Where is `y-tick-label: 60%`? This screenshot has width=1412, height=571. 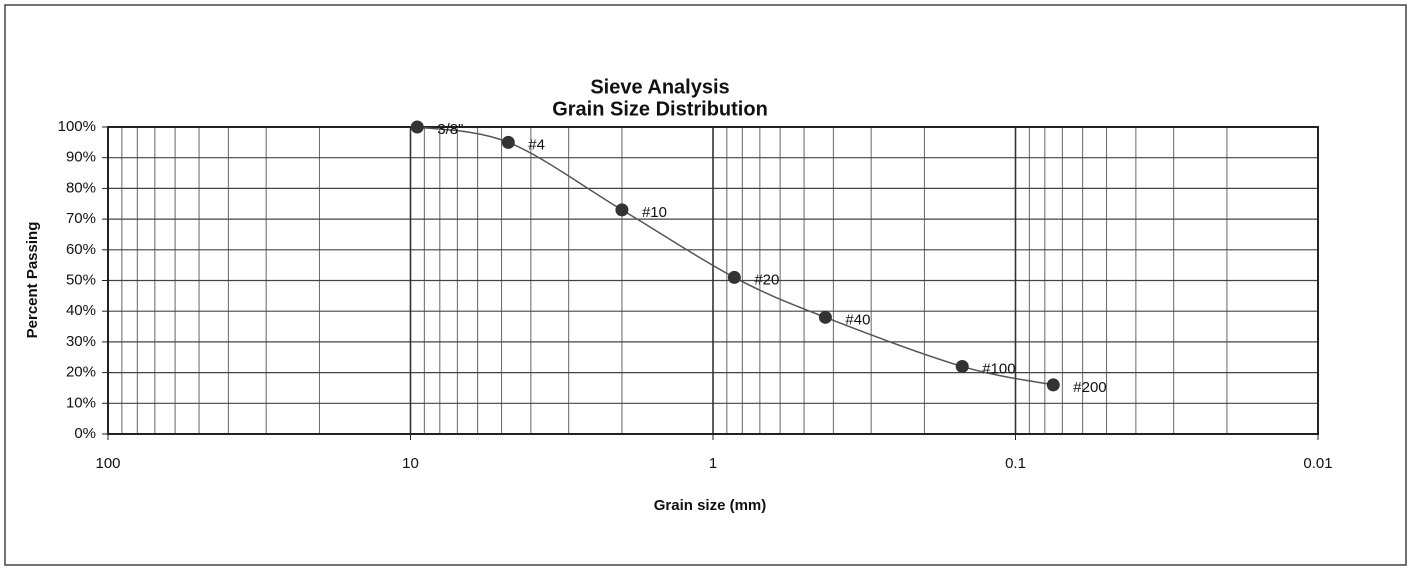
y-tick-label: 60% is located at coordinates (81, 249).